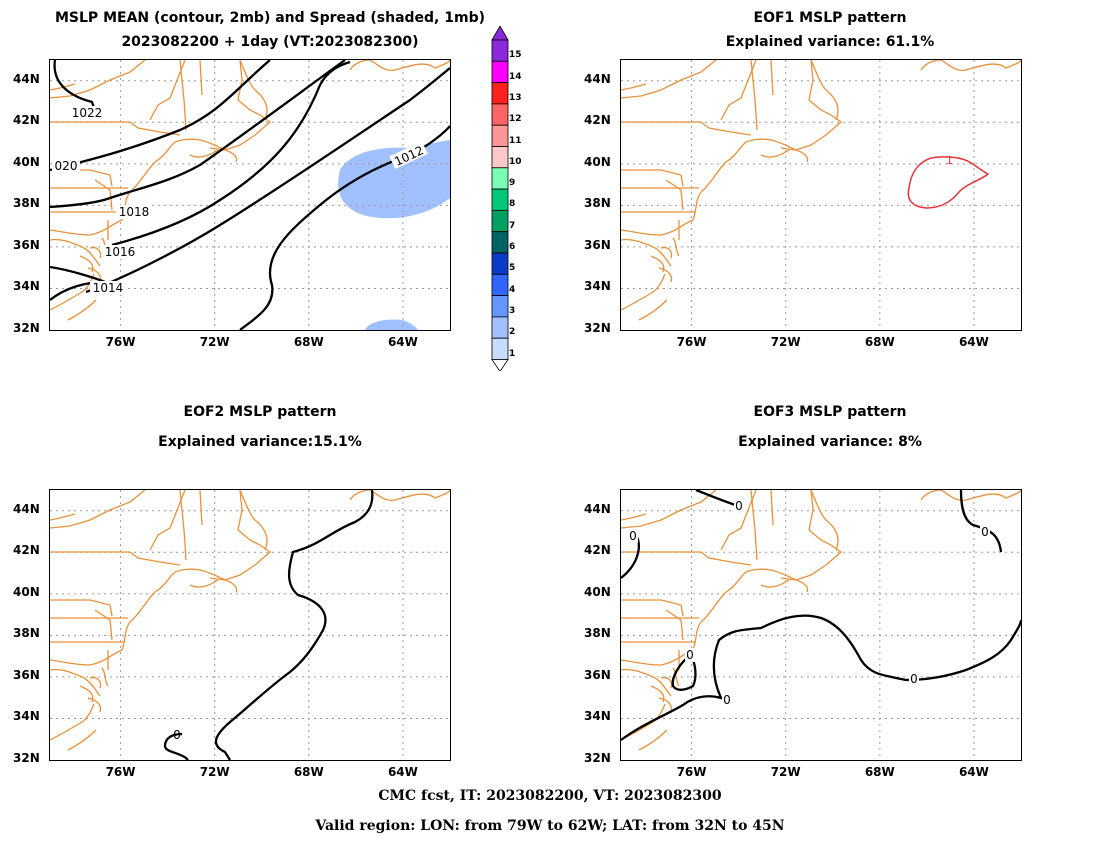 This screenshot has height=850, width=1100. Describe the element at coordinates (830, 442) in the screenshot. I see `title-line2: Explained variance: 8%` at that location.